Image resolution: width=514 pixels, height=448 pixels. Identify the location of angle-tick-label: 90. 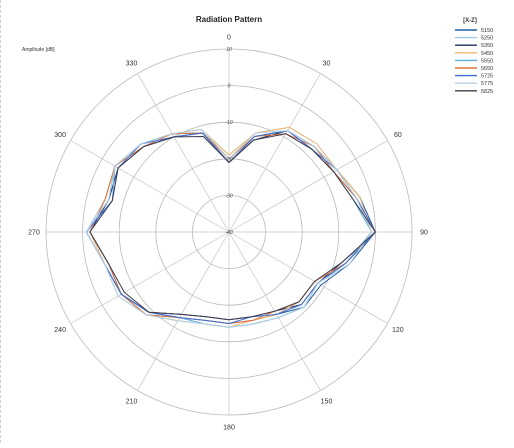
(424, 233).